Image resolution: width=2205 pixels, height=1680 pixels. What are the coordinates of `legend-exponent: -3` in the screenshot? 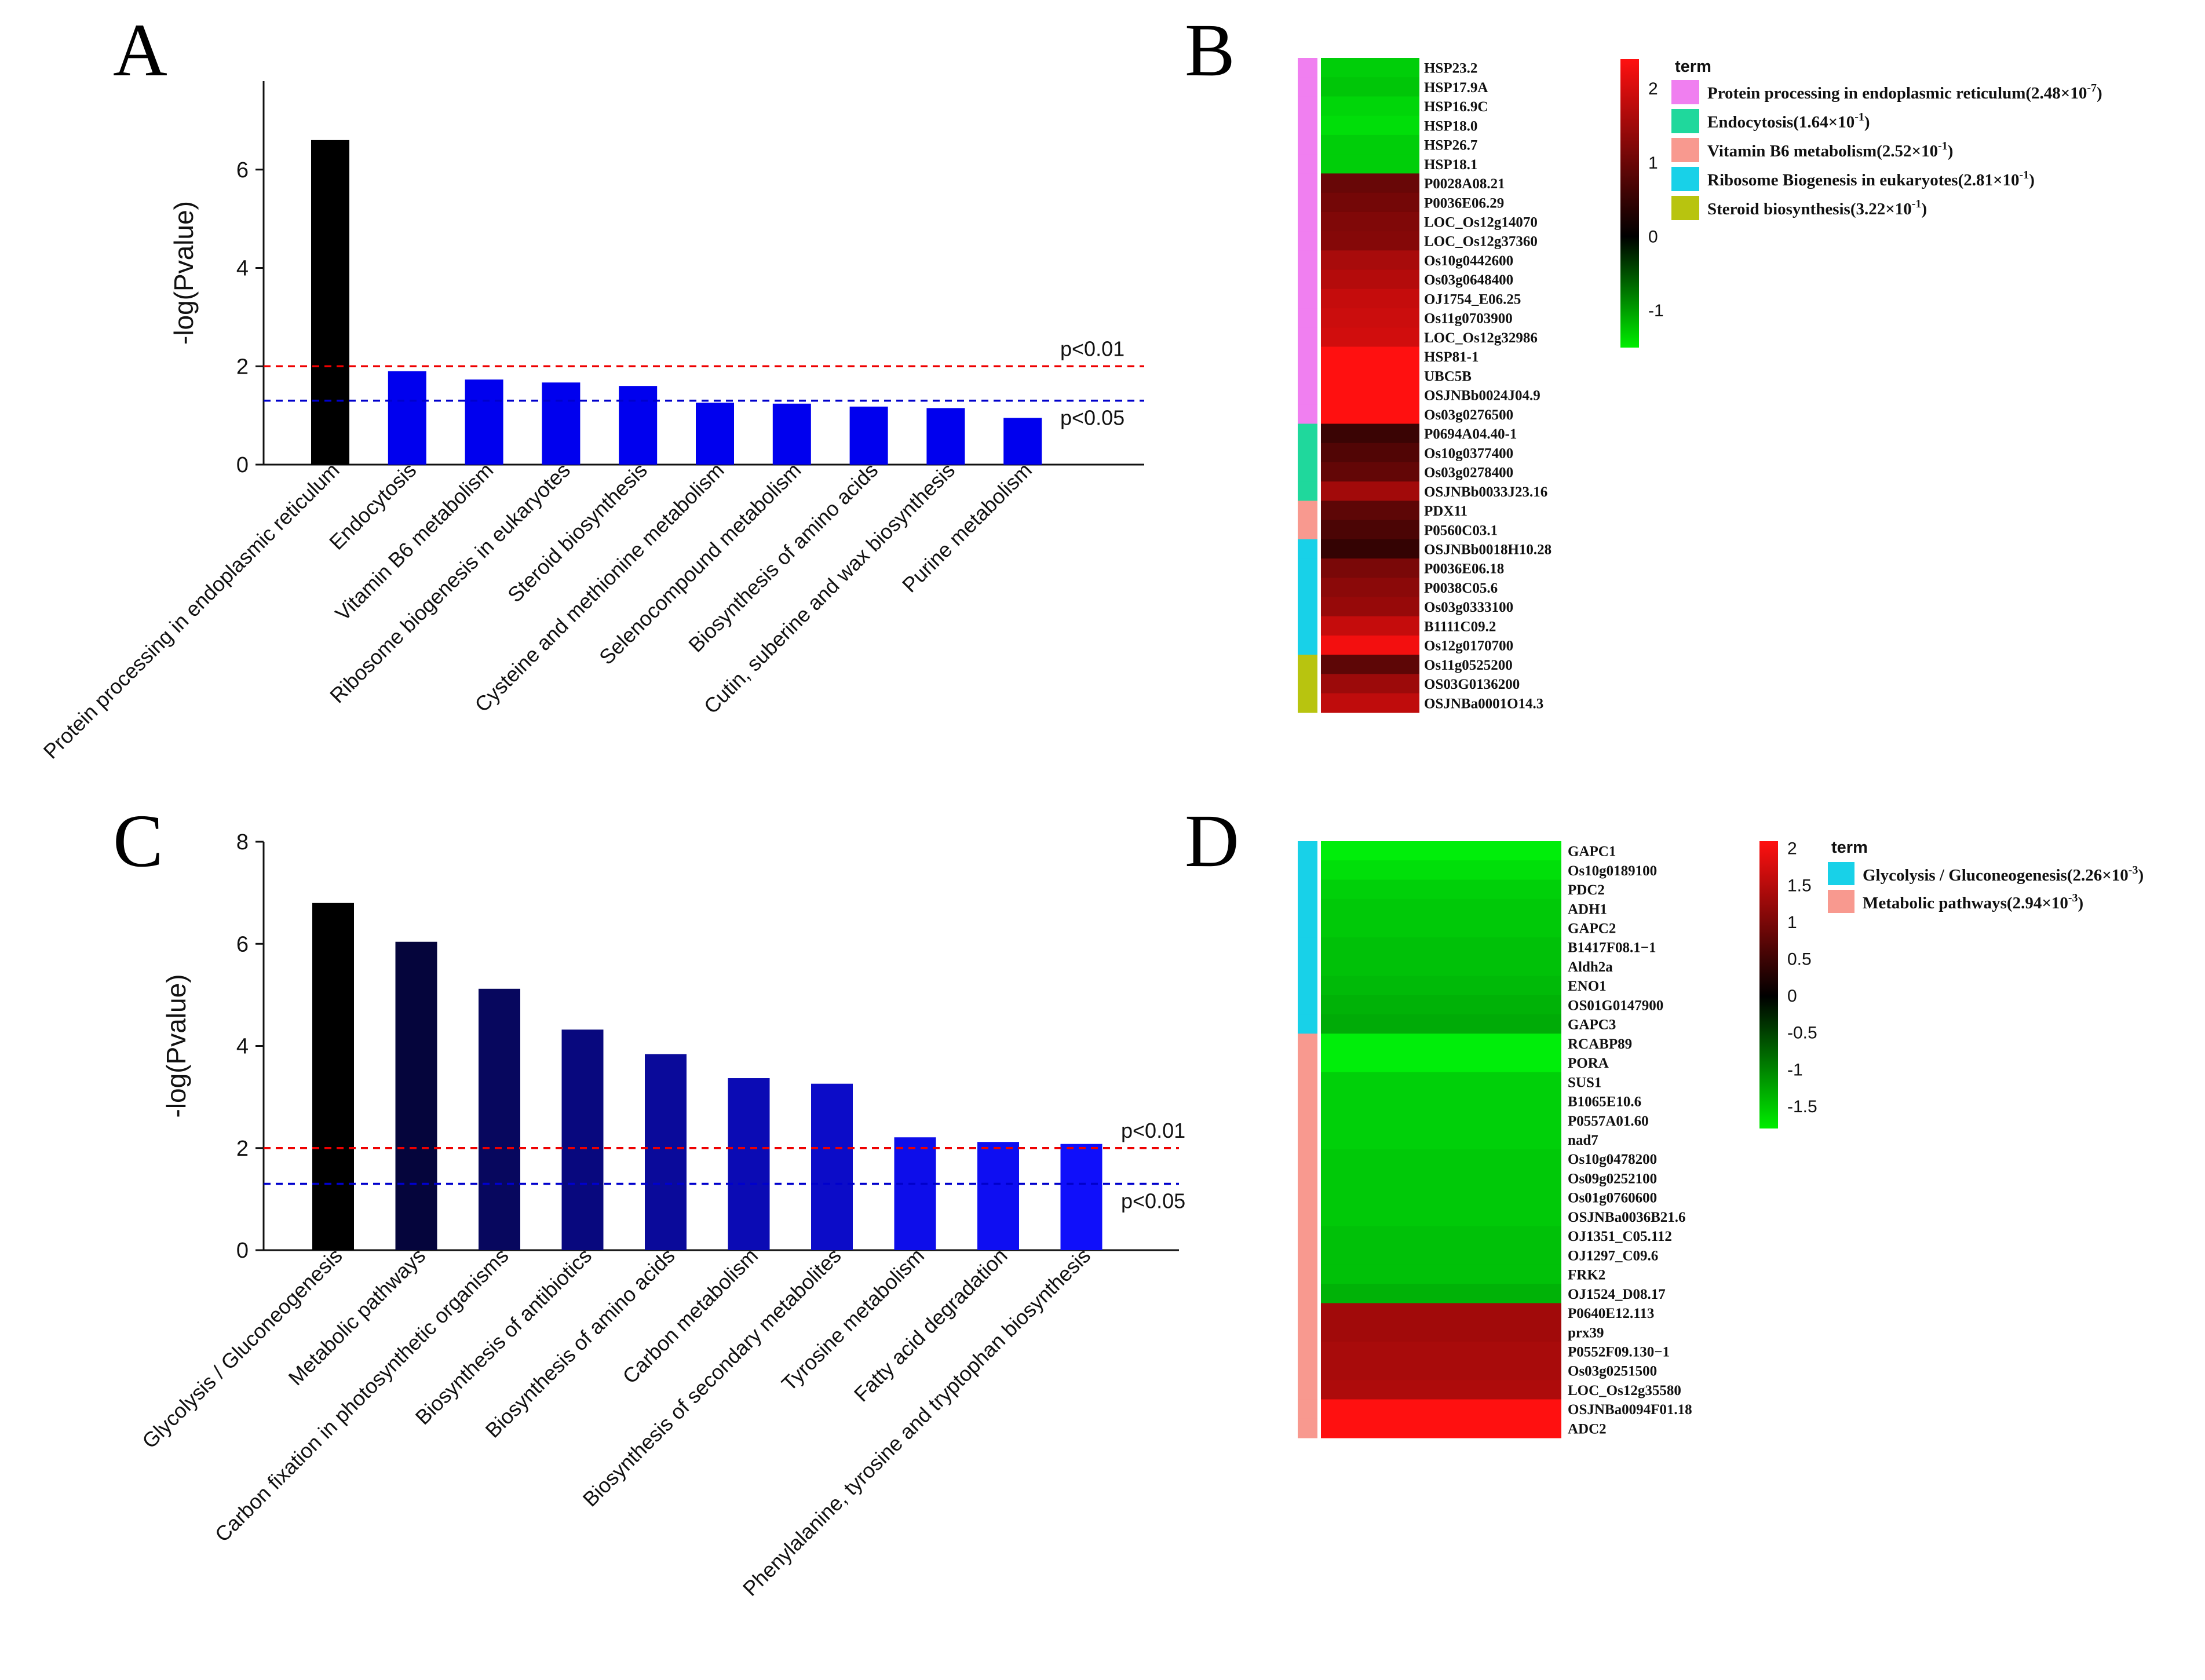 It's located at (2134, 870).